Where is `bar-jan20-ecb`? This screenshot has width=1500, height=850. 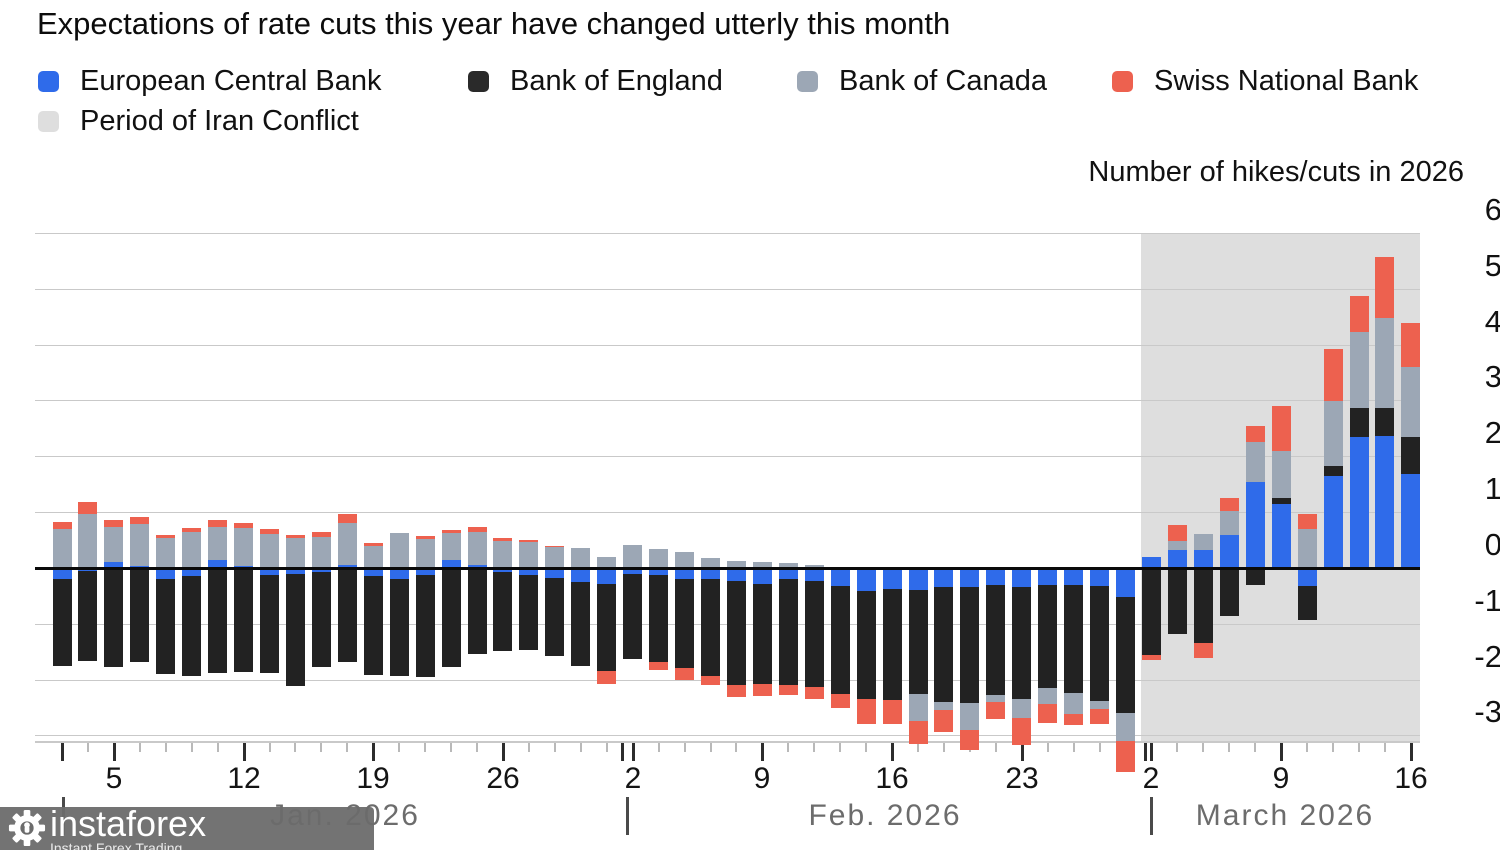
bar-jan20-ecb is located at coordinates (399, 573).